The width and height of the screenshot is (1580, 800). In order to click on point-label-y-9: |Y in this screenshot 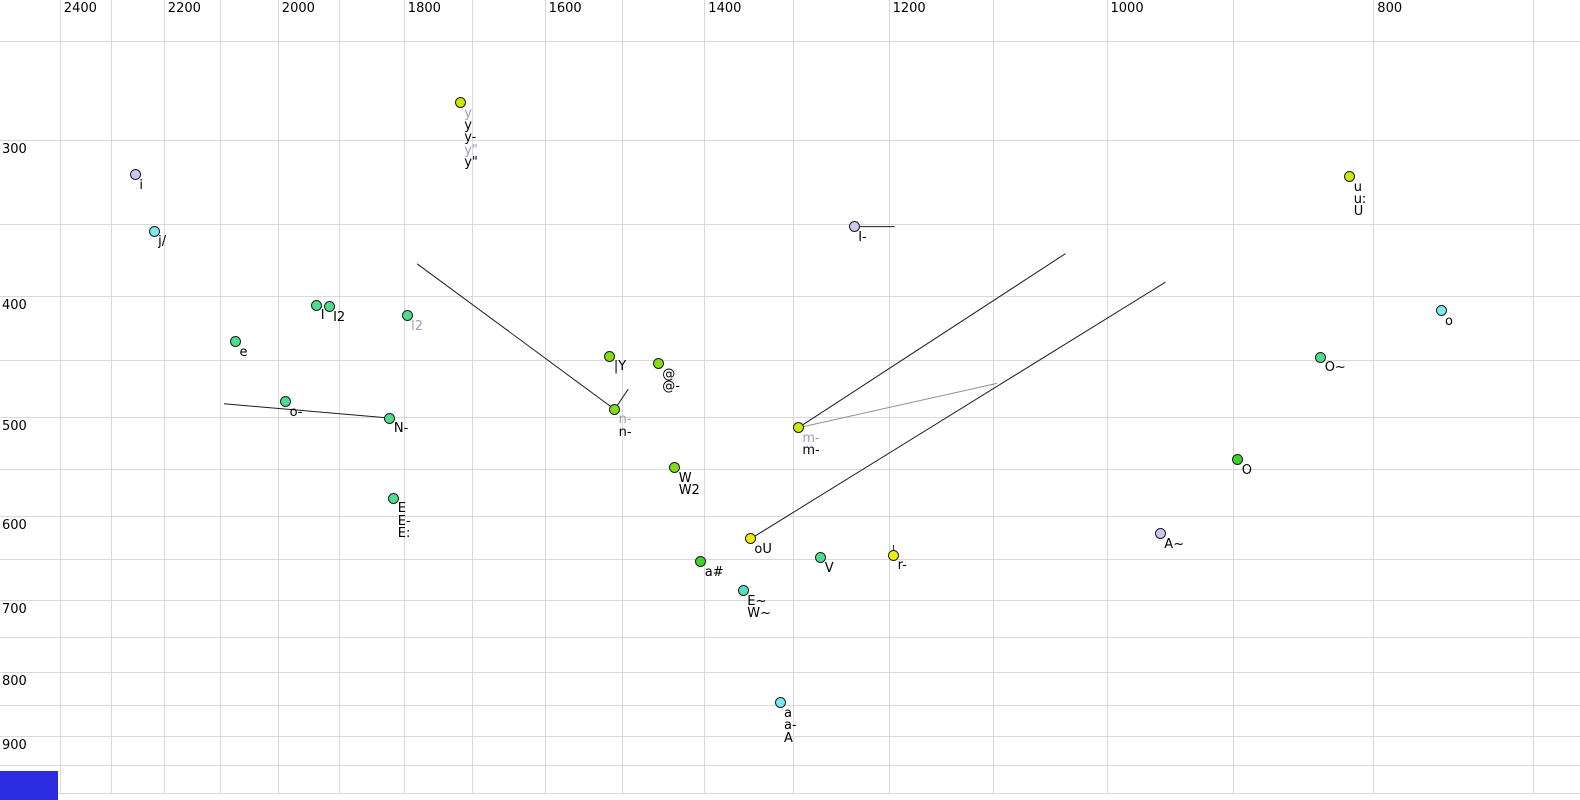, I will do `click(620, 367)`.